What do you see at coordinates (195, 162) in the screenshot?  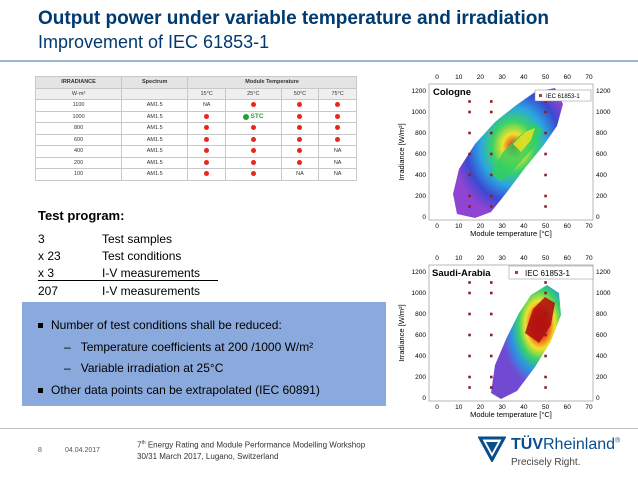 I see `table-row: 200 AM1.5 NA` at bounding box center [195, 162].